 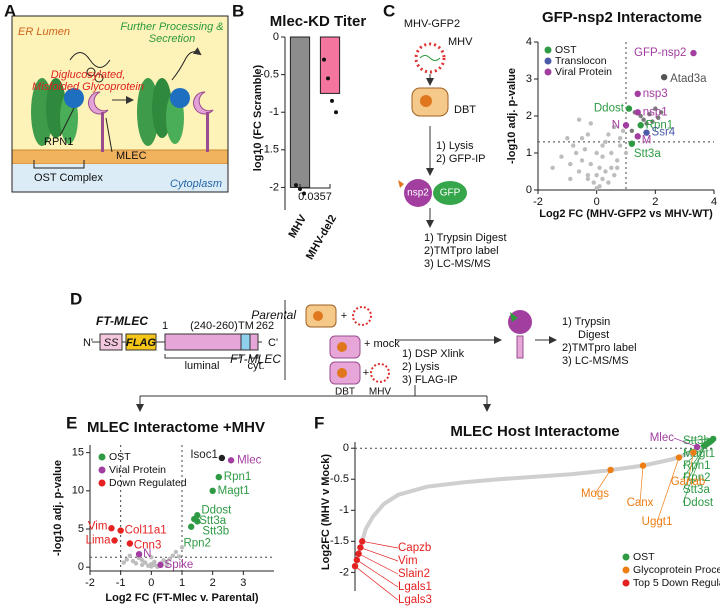 I want to click on point-label: Col11a1, so click(x=146, y=531).